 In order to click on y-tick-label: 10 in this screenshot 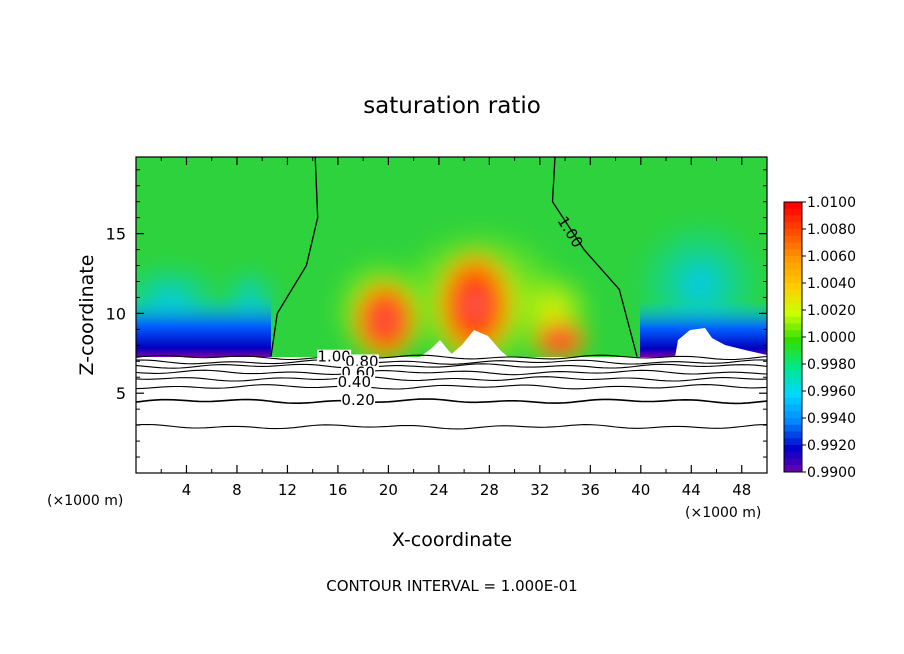, I will do `click(116, 313)`.